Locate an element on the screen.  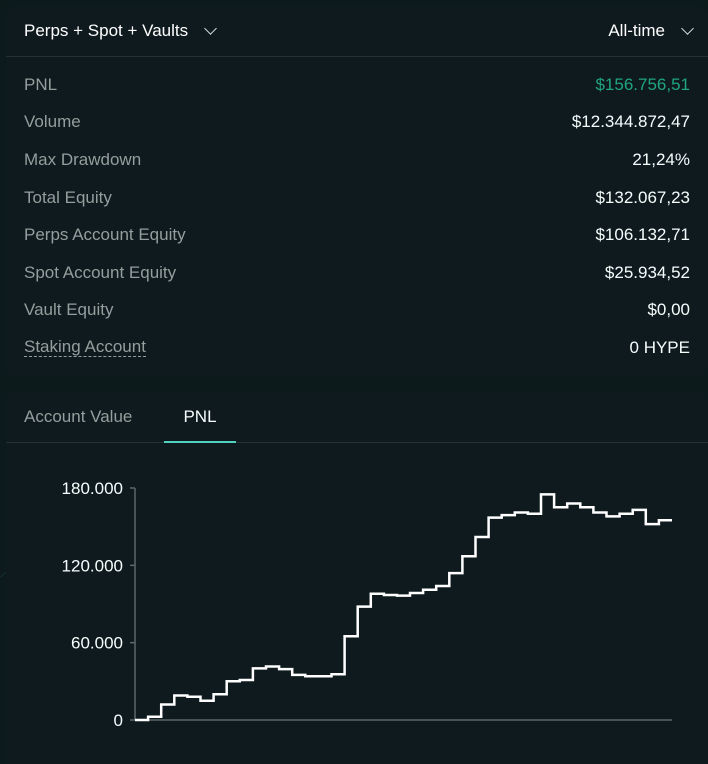
y-tick-label: 0 is located at coordinates (118, 720).